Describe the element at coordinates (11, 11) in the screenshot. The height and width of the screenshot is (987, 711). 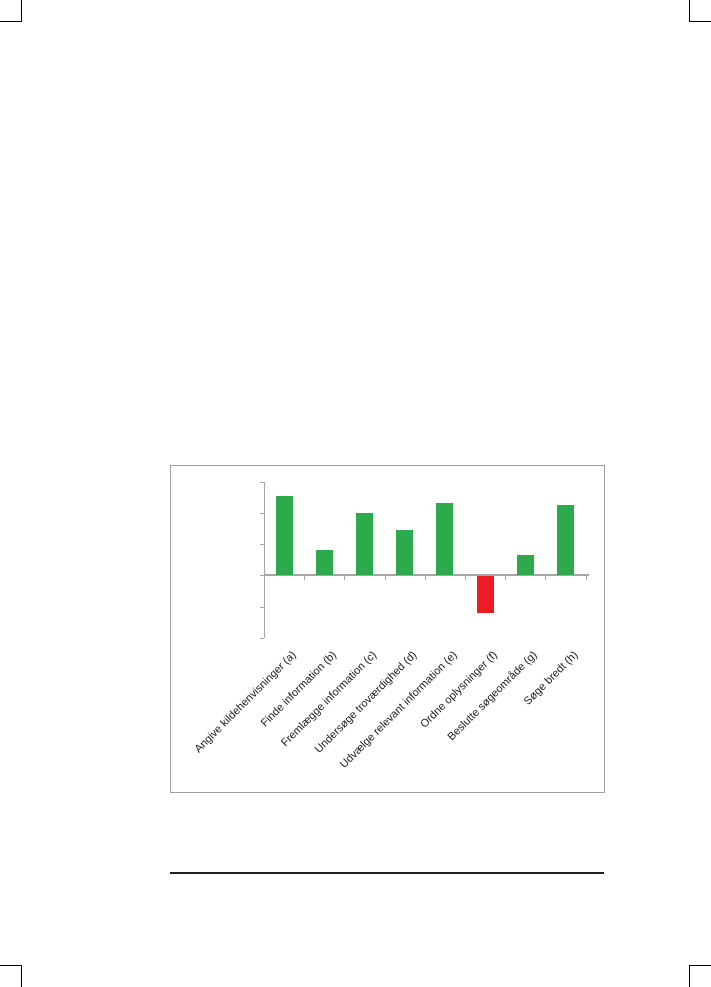
I see `crop-mark-top-left` at that location.